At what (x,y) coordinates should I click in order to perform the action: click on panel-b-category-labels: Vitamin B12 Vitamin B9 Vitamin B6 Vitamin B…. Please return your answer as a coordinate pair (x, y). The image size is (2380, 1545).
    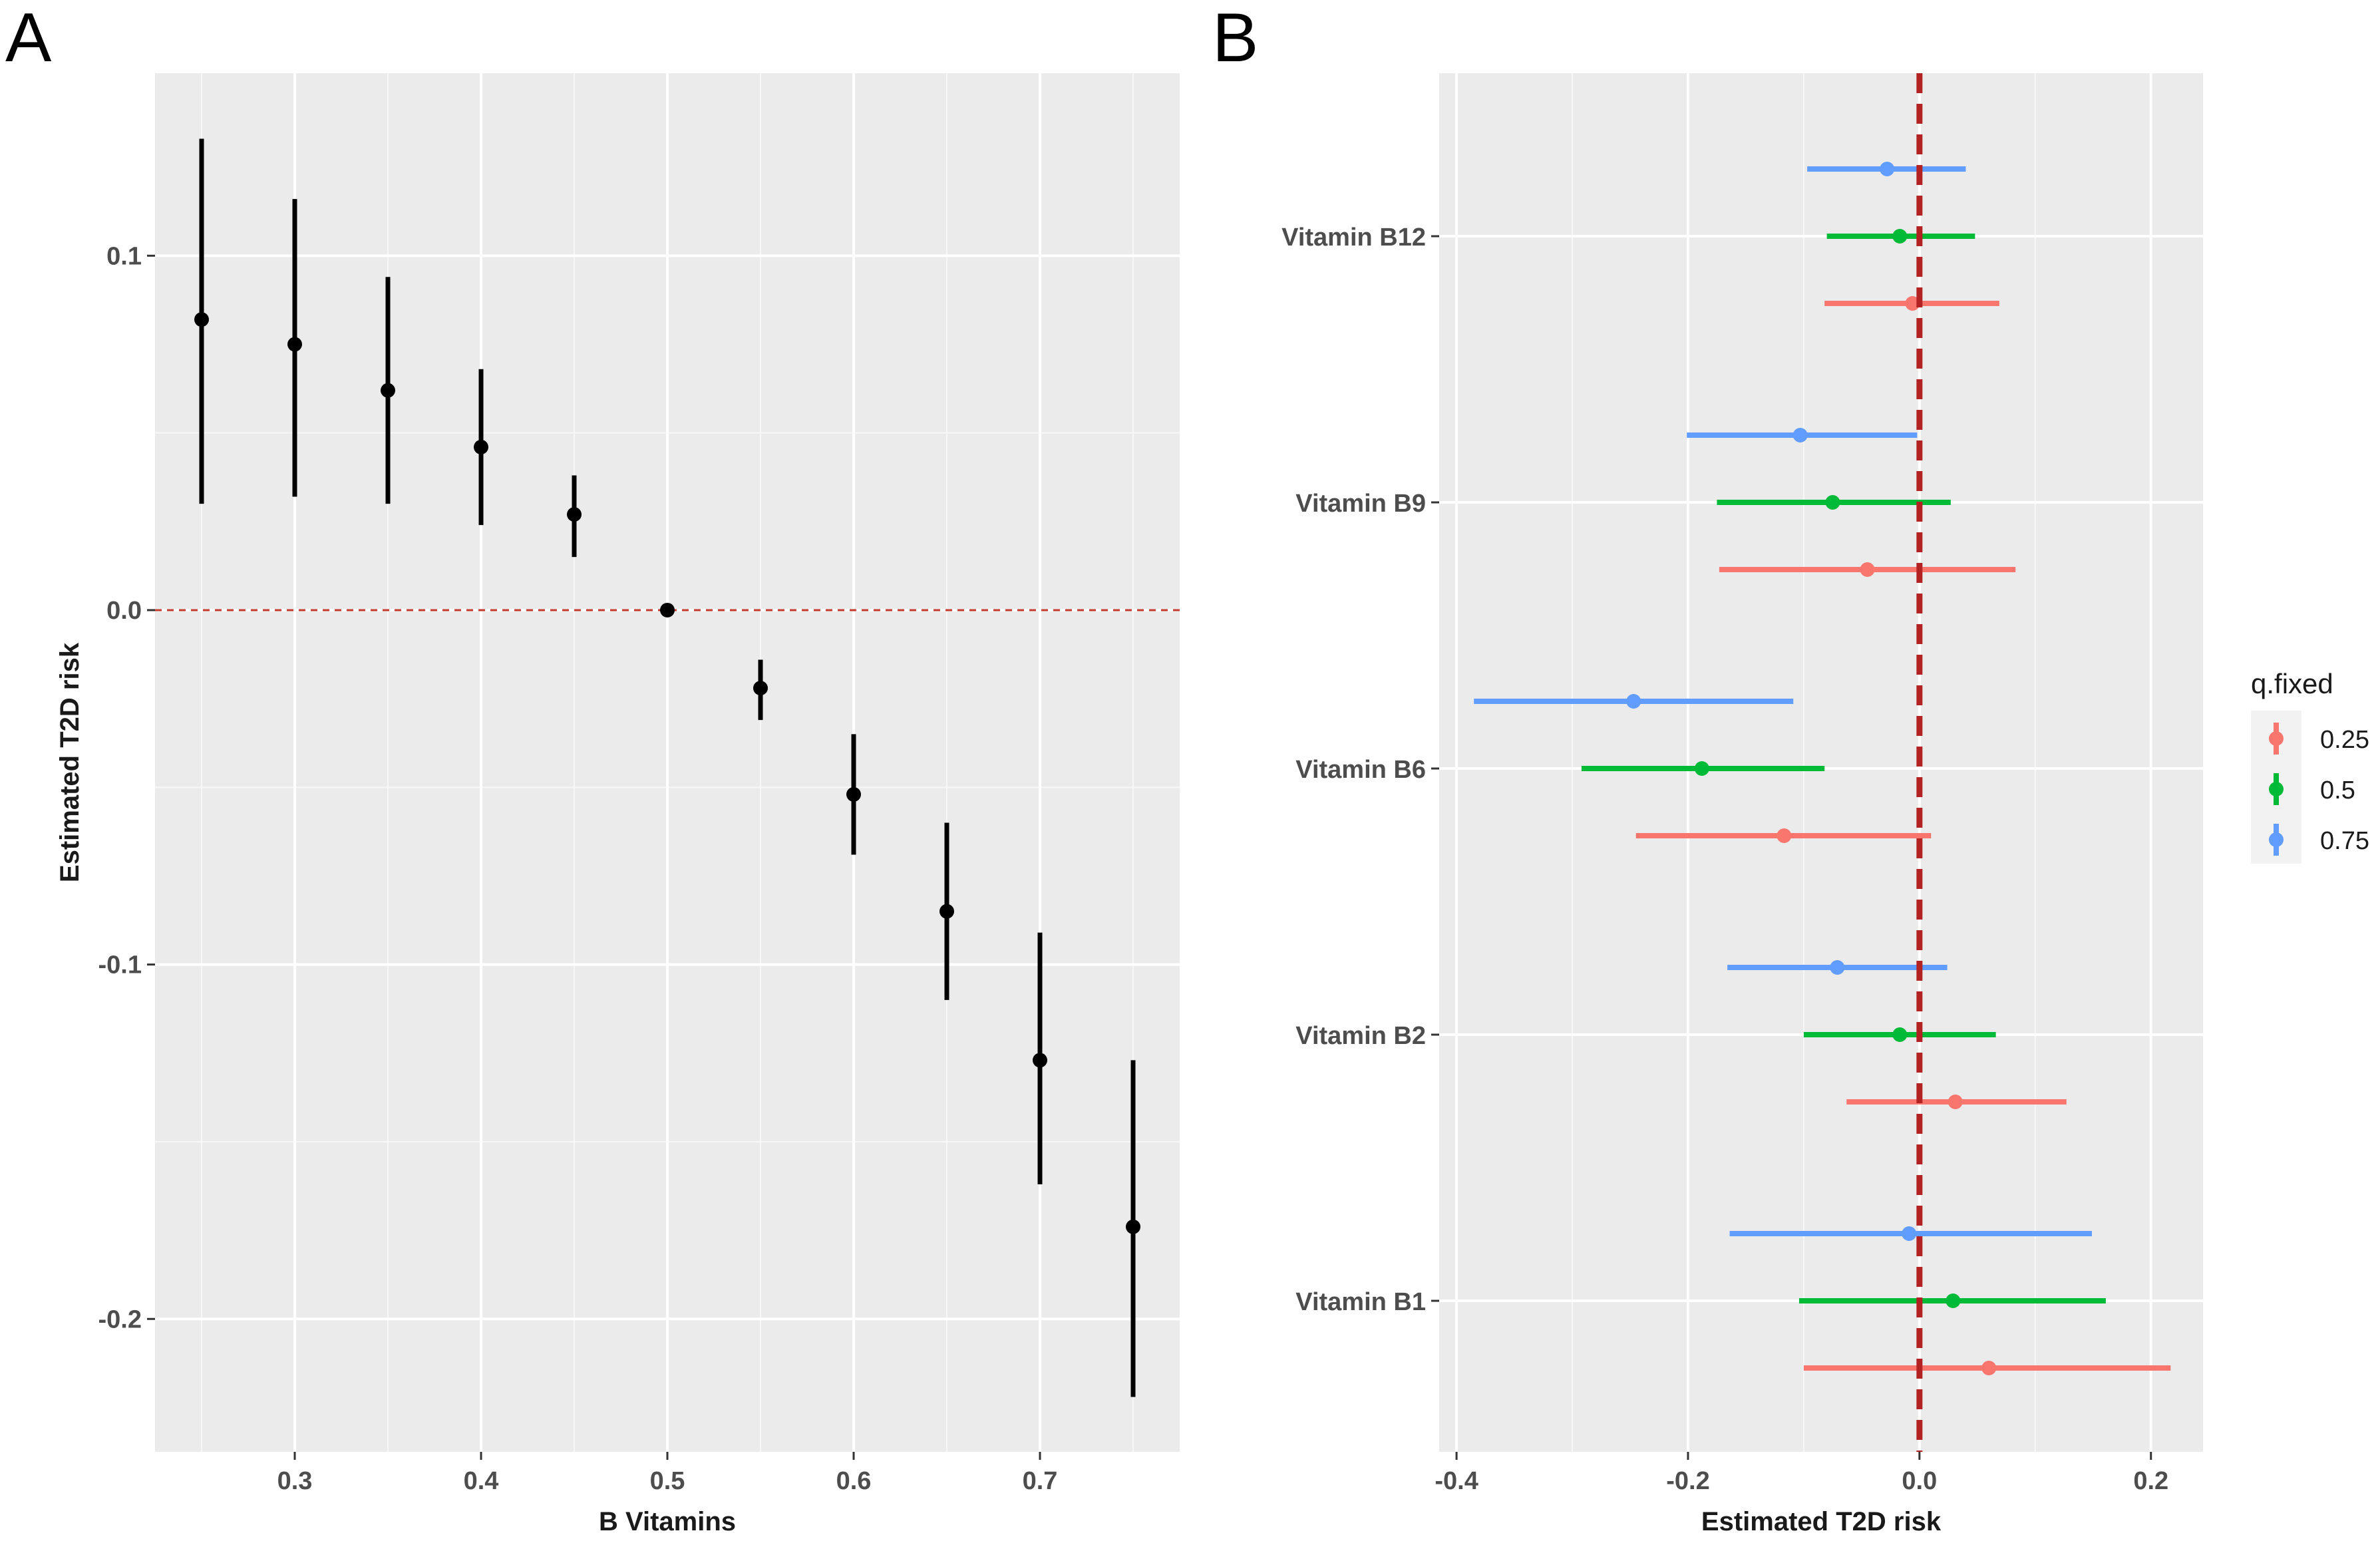
    Looking at the image, I should click on (1360, 770).